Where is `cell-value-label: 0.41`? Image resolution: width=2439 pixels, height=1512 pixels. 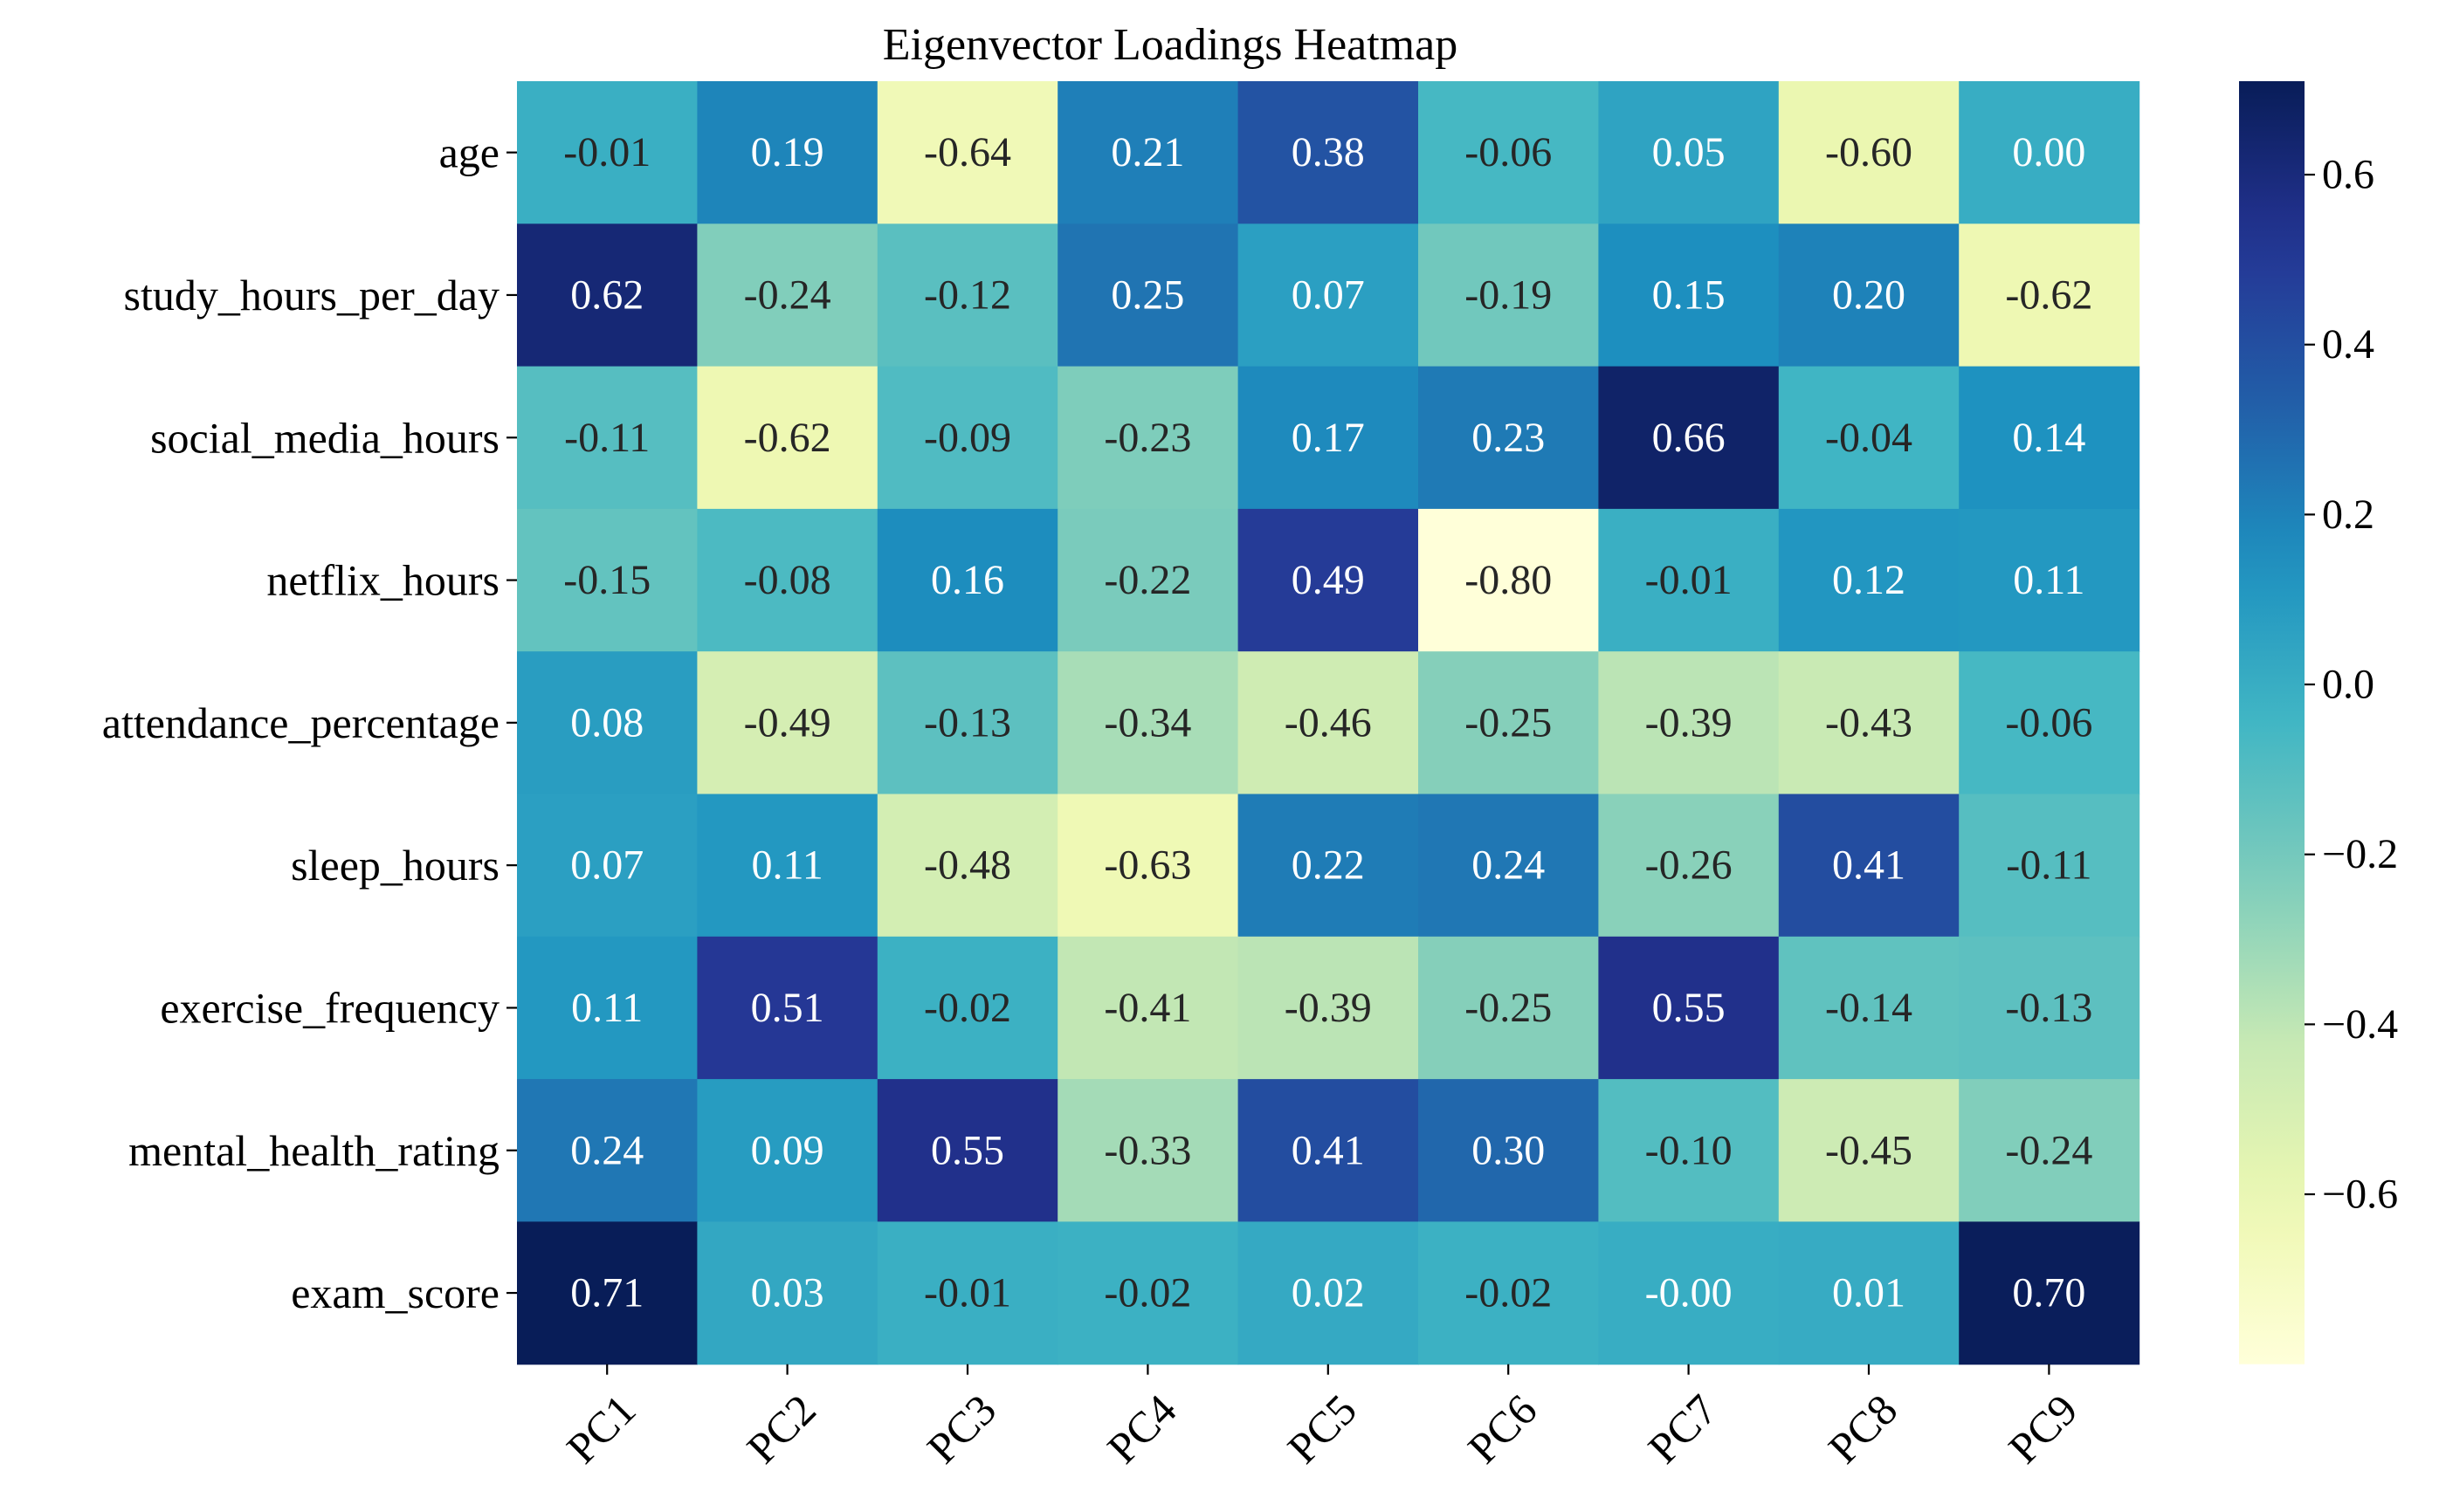
cell-value-label: 0.41 is located at coordinates (1328, 1150).